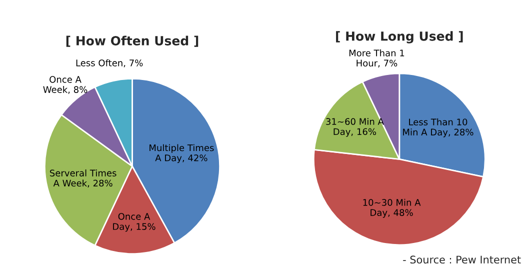 The image size is (529, 271). I want to click on slice-label: More Than 1 Hour, 7%, so click(376, 58).